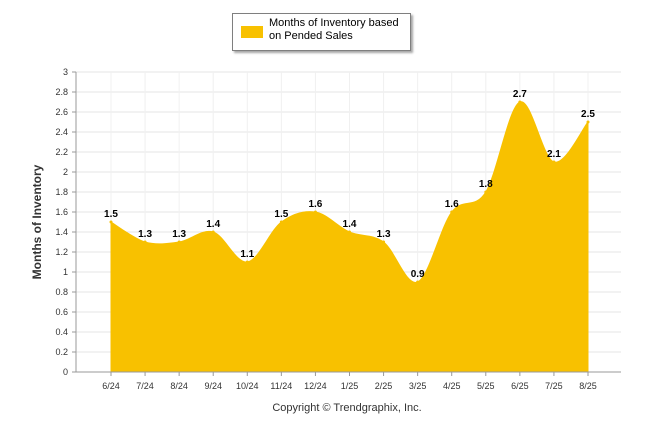 The width and height of the screenshot is (646, 434). Describe the element at coordinates (315, 386) in the screenshot. I see `x-tick-label: 12/24` at that location.